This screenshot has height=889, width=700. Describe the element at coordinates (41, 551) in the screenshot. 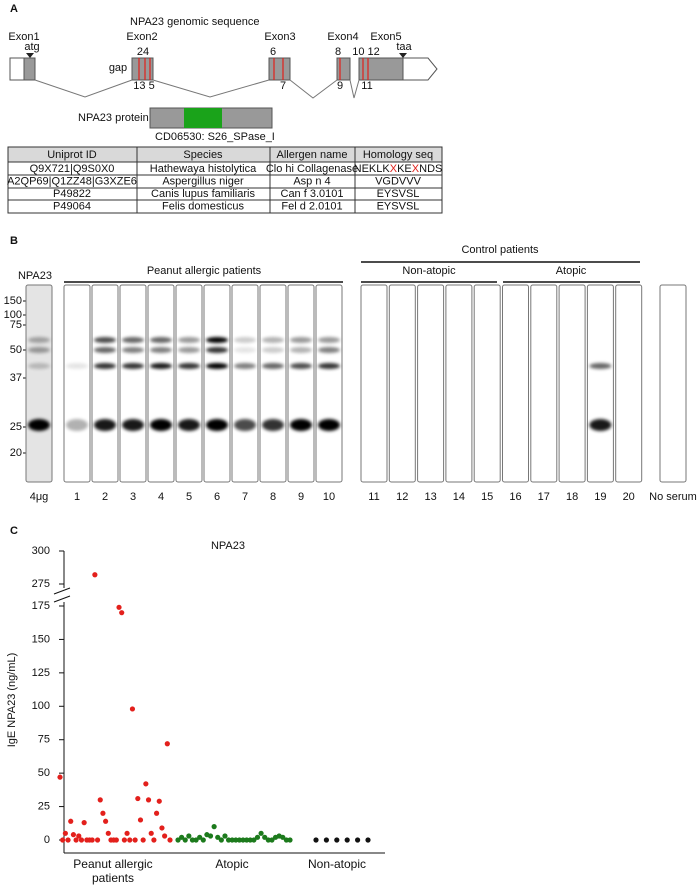

I see `y-tick-label: 300` at that location.